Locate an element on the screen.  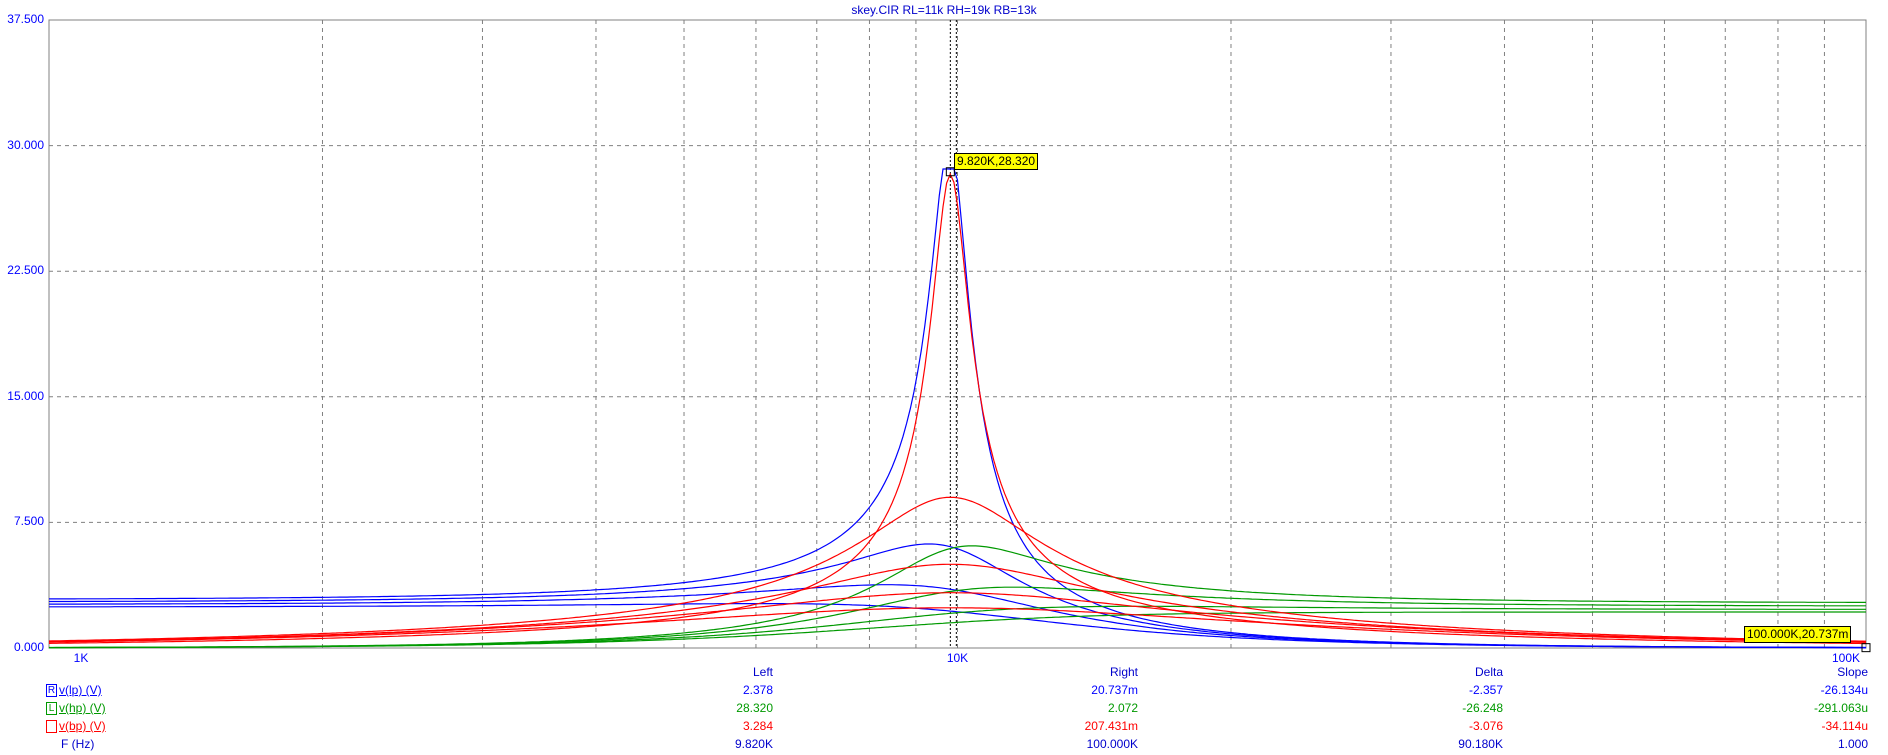
header-slope: Slope is located at coordinates (1852, 672).